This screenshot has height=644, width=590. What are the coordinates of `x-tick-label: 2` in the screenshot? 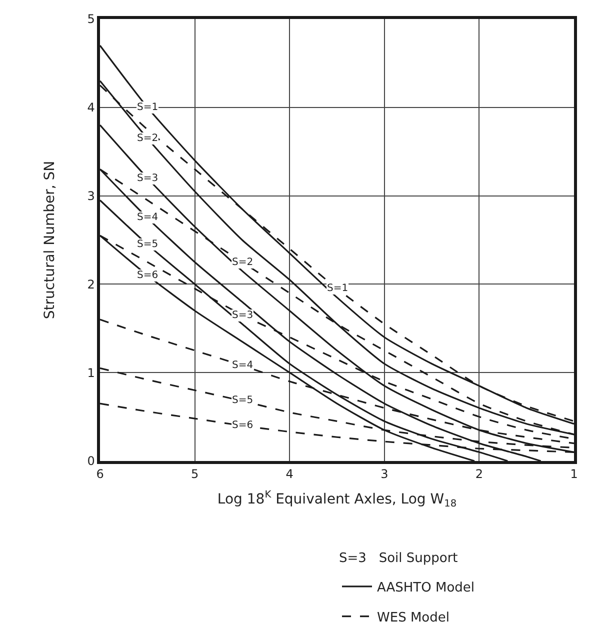 It's located at (479, 474).